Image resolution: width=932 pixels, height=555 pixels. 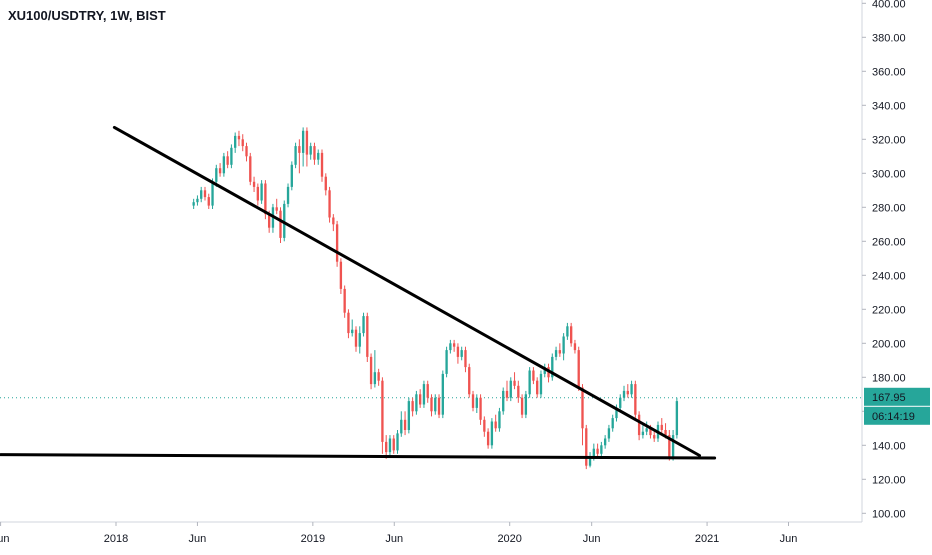 I want to click on chart-title: XU100/USDTRY, 1W, BIST, so click(x=87, y=15).